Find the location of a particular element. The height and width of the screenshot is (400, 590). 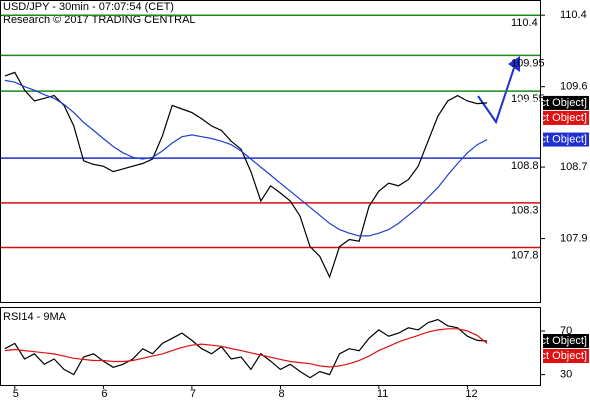

level-label: 110.4 is located at coordinates (524, 23).